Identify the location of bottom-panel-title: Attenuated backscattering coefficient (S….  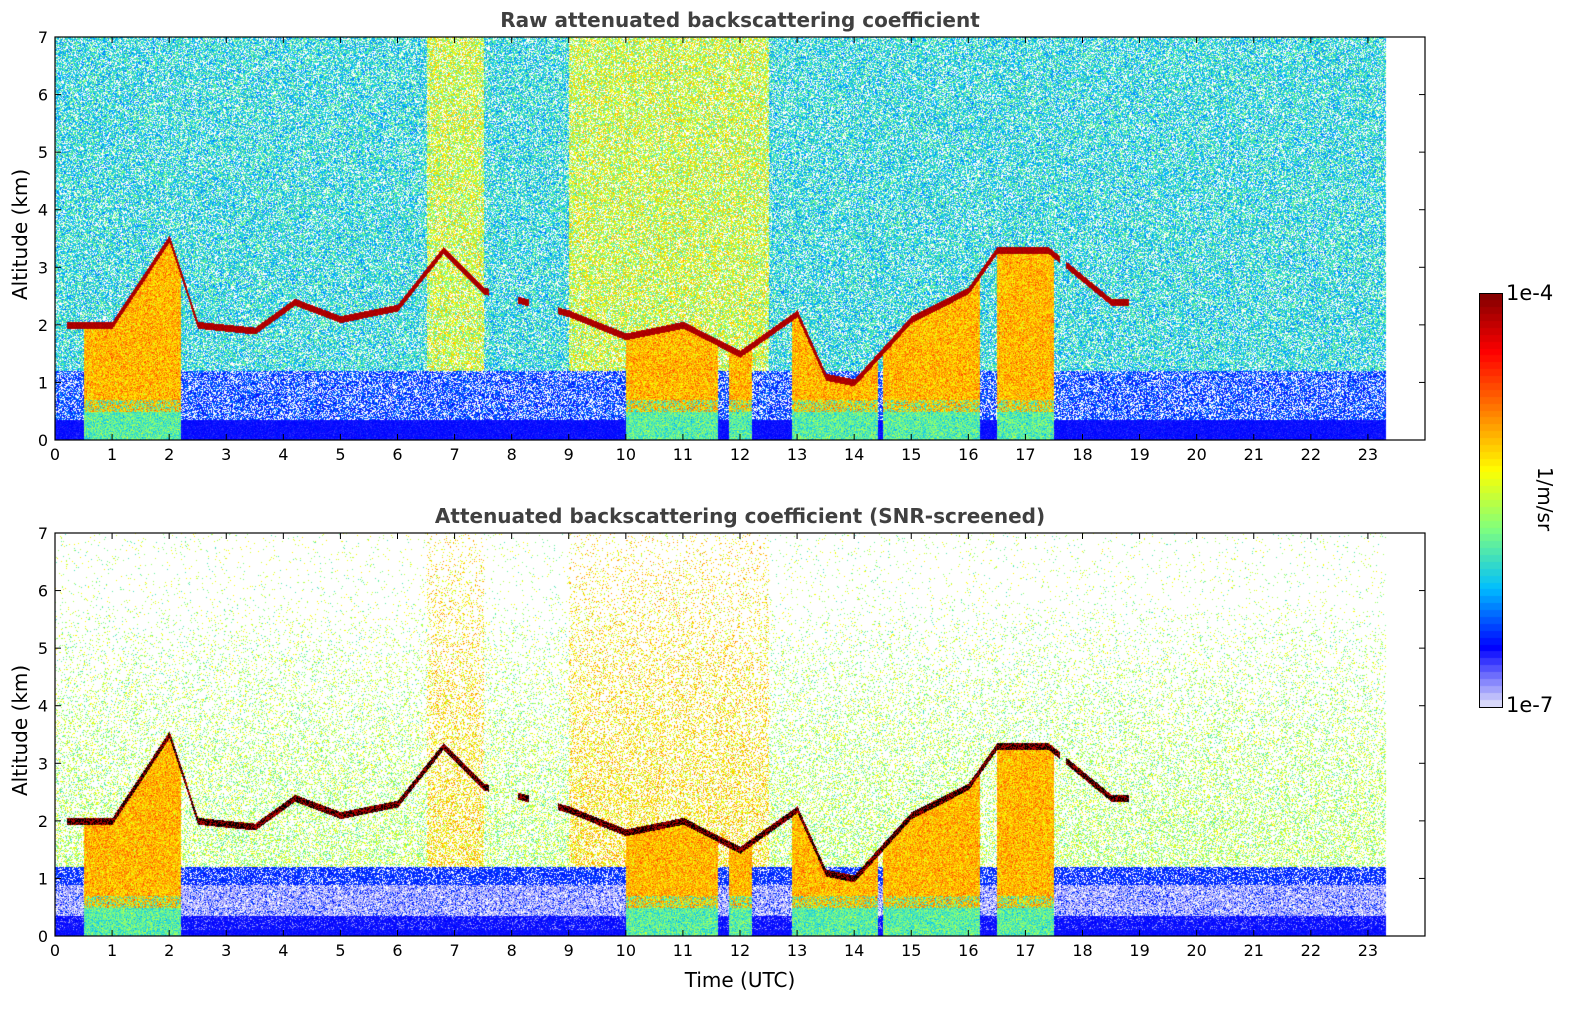
(740, 516).